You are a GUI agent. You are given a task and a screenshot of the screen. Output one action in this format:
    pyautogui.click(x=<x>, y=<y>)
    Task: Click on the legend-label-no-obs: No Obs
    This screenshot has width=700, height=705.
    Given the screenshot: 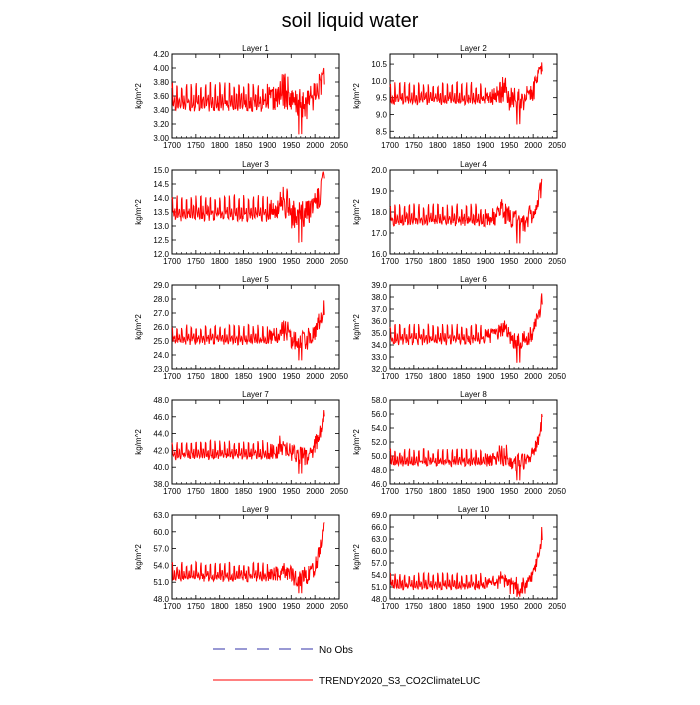 What is the action you would take?
    pyautogui.click(x=336, y=650)
    